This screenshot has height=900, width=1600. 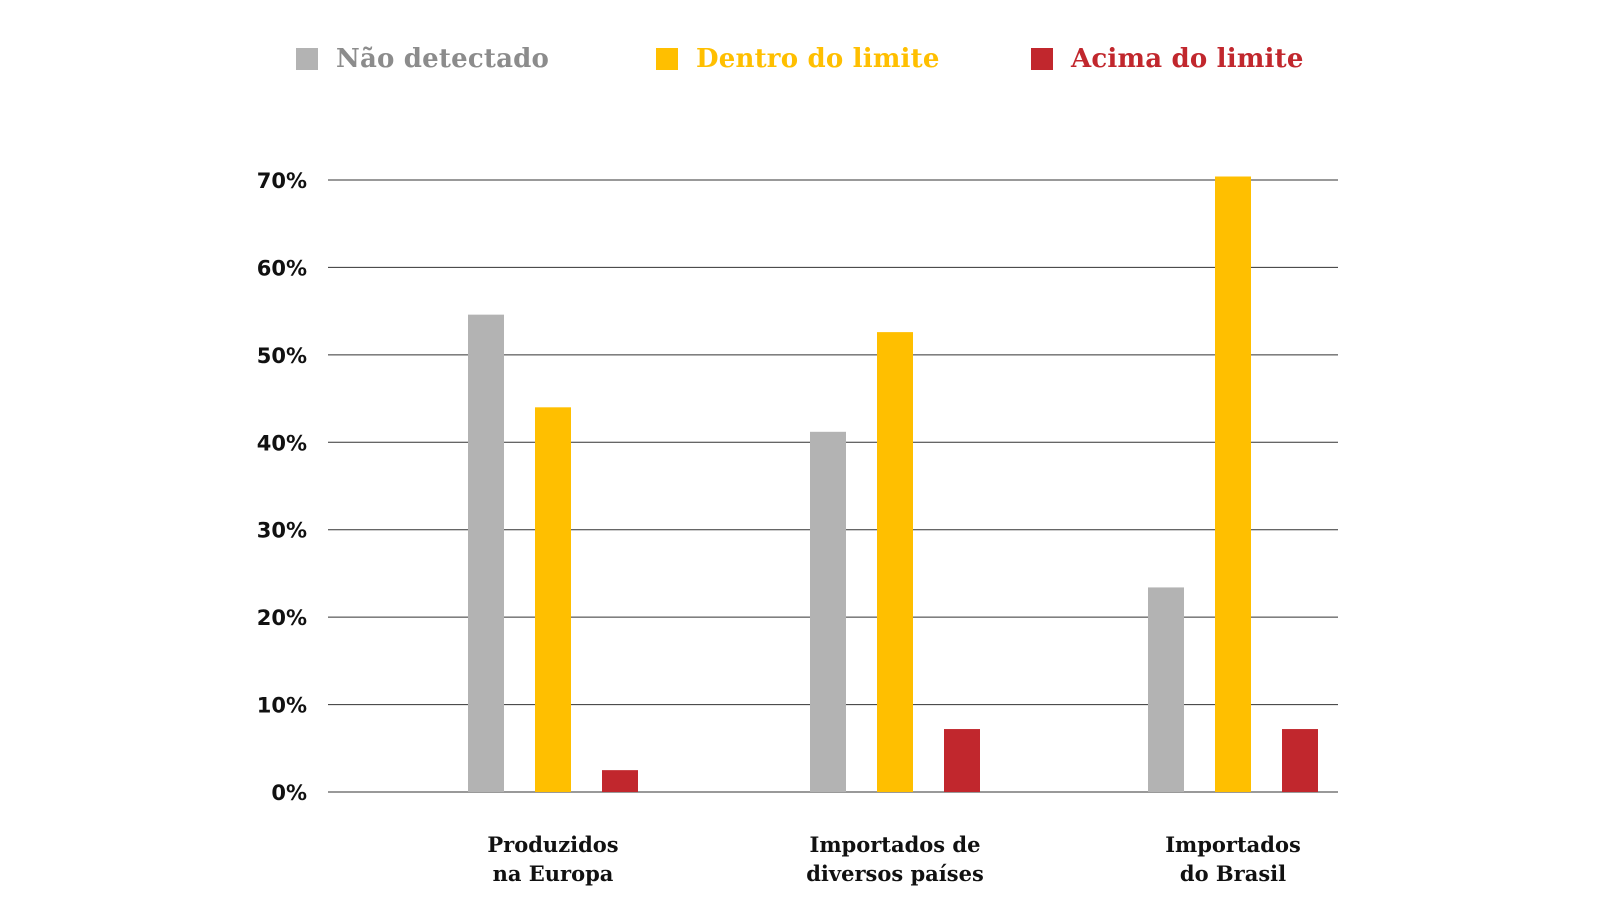 I want to click on y-tick-label: 40%, so click(x=282, y=443).